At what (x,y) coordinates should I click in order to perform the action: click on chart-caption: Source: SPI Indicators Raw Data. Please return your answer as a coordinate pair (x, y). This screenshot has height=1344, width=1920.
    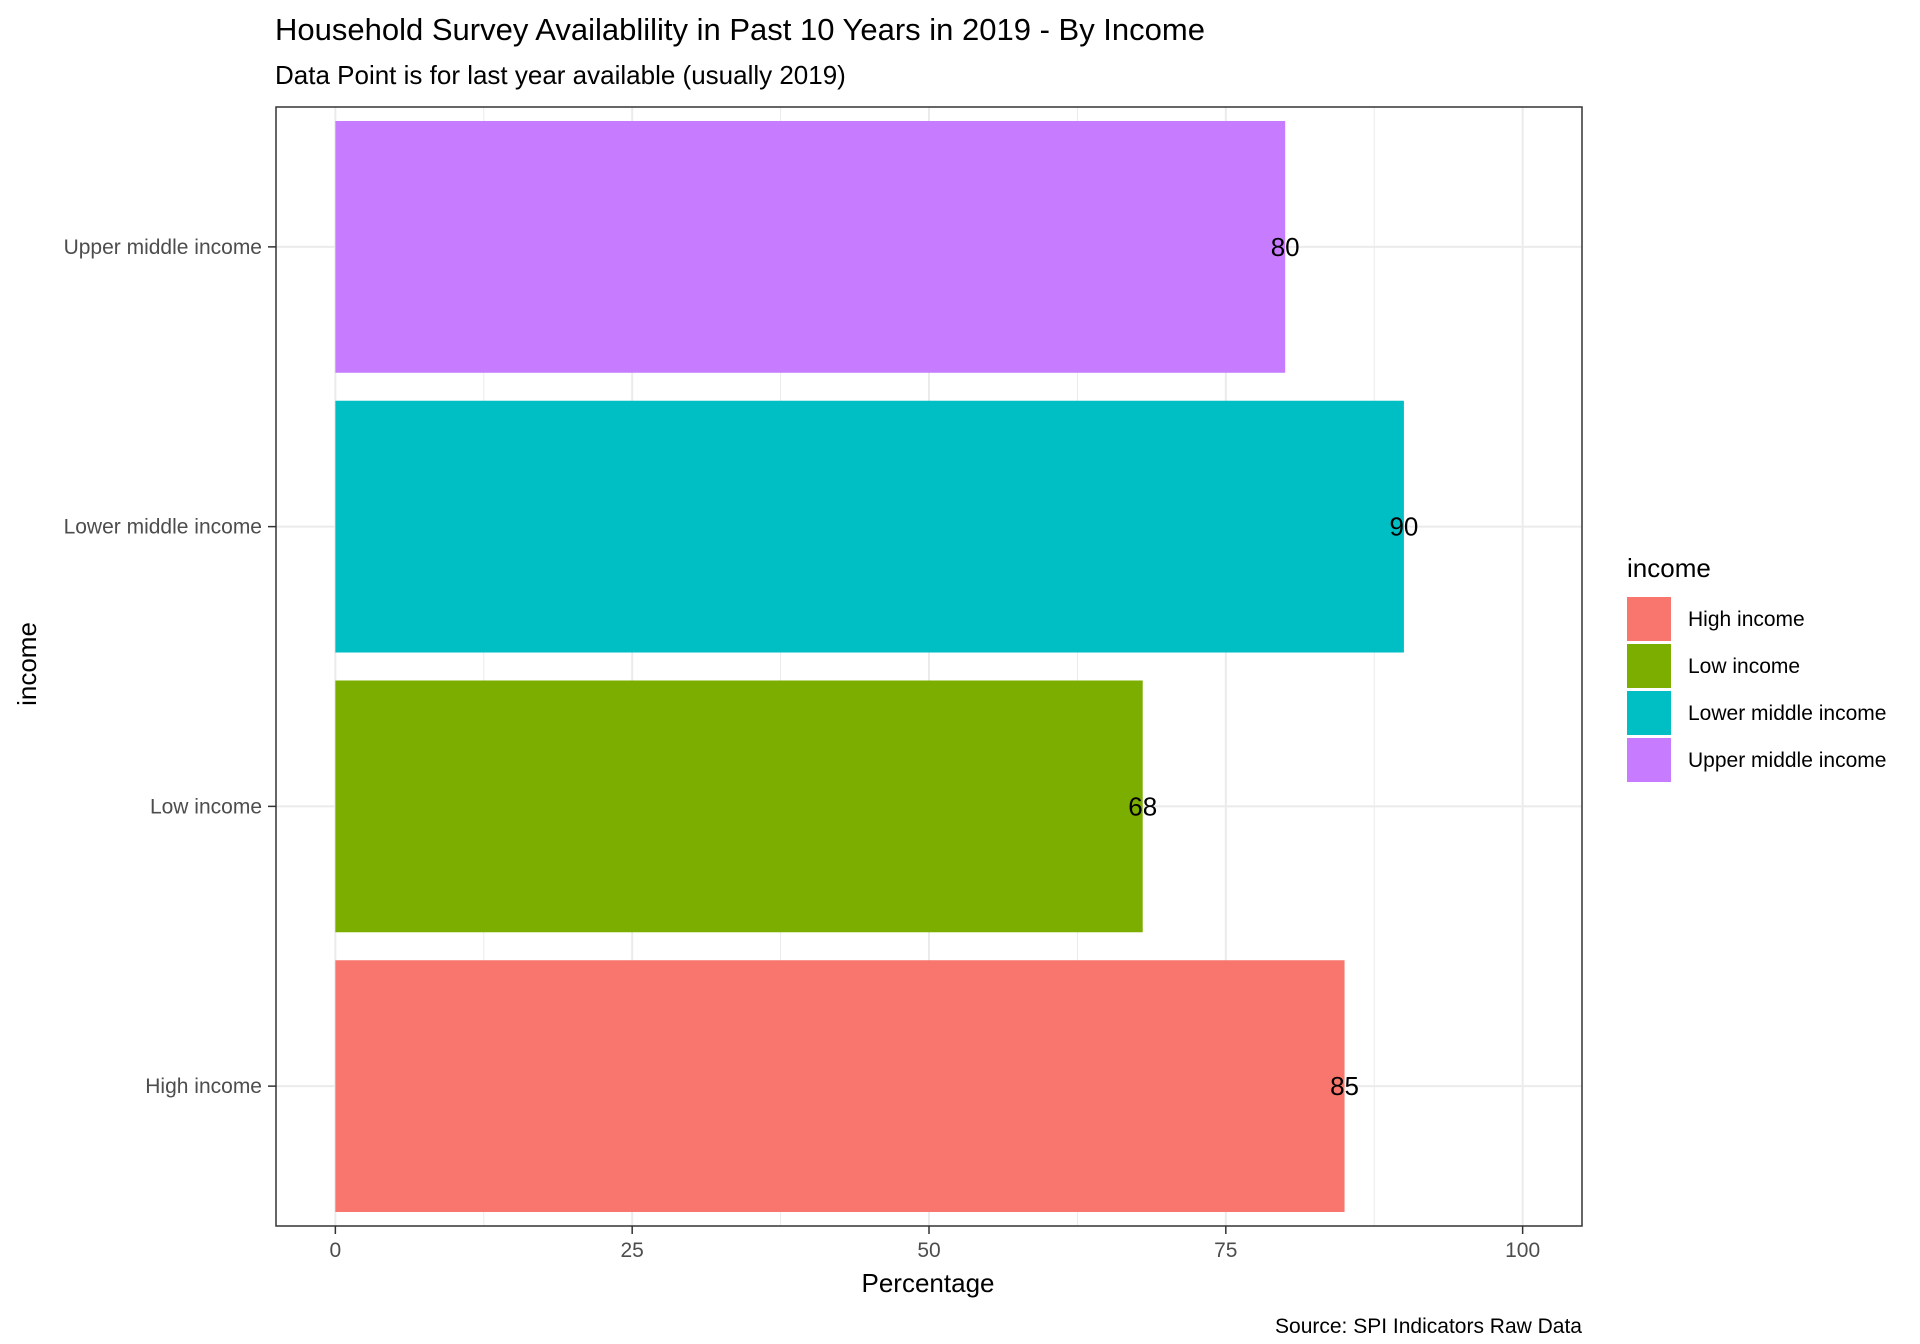
    Looking at the image, I should click on (1428, 1326).